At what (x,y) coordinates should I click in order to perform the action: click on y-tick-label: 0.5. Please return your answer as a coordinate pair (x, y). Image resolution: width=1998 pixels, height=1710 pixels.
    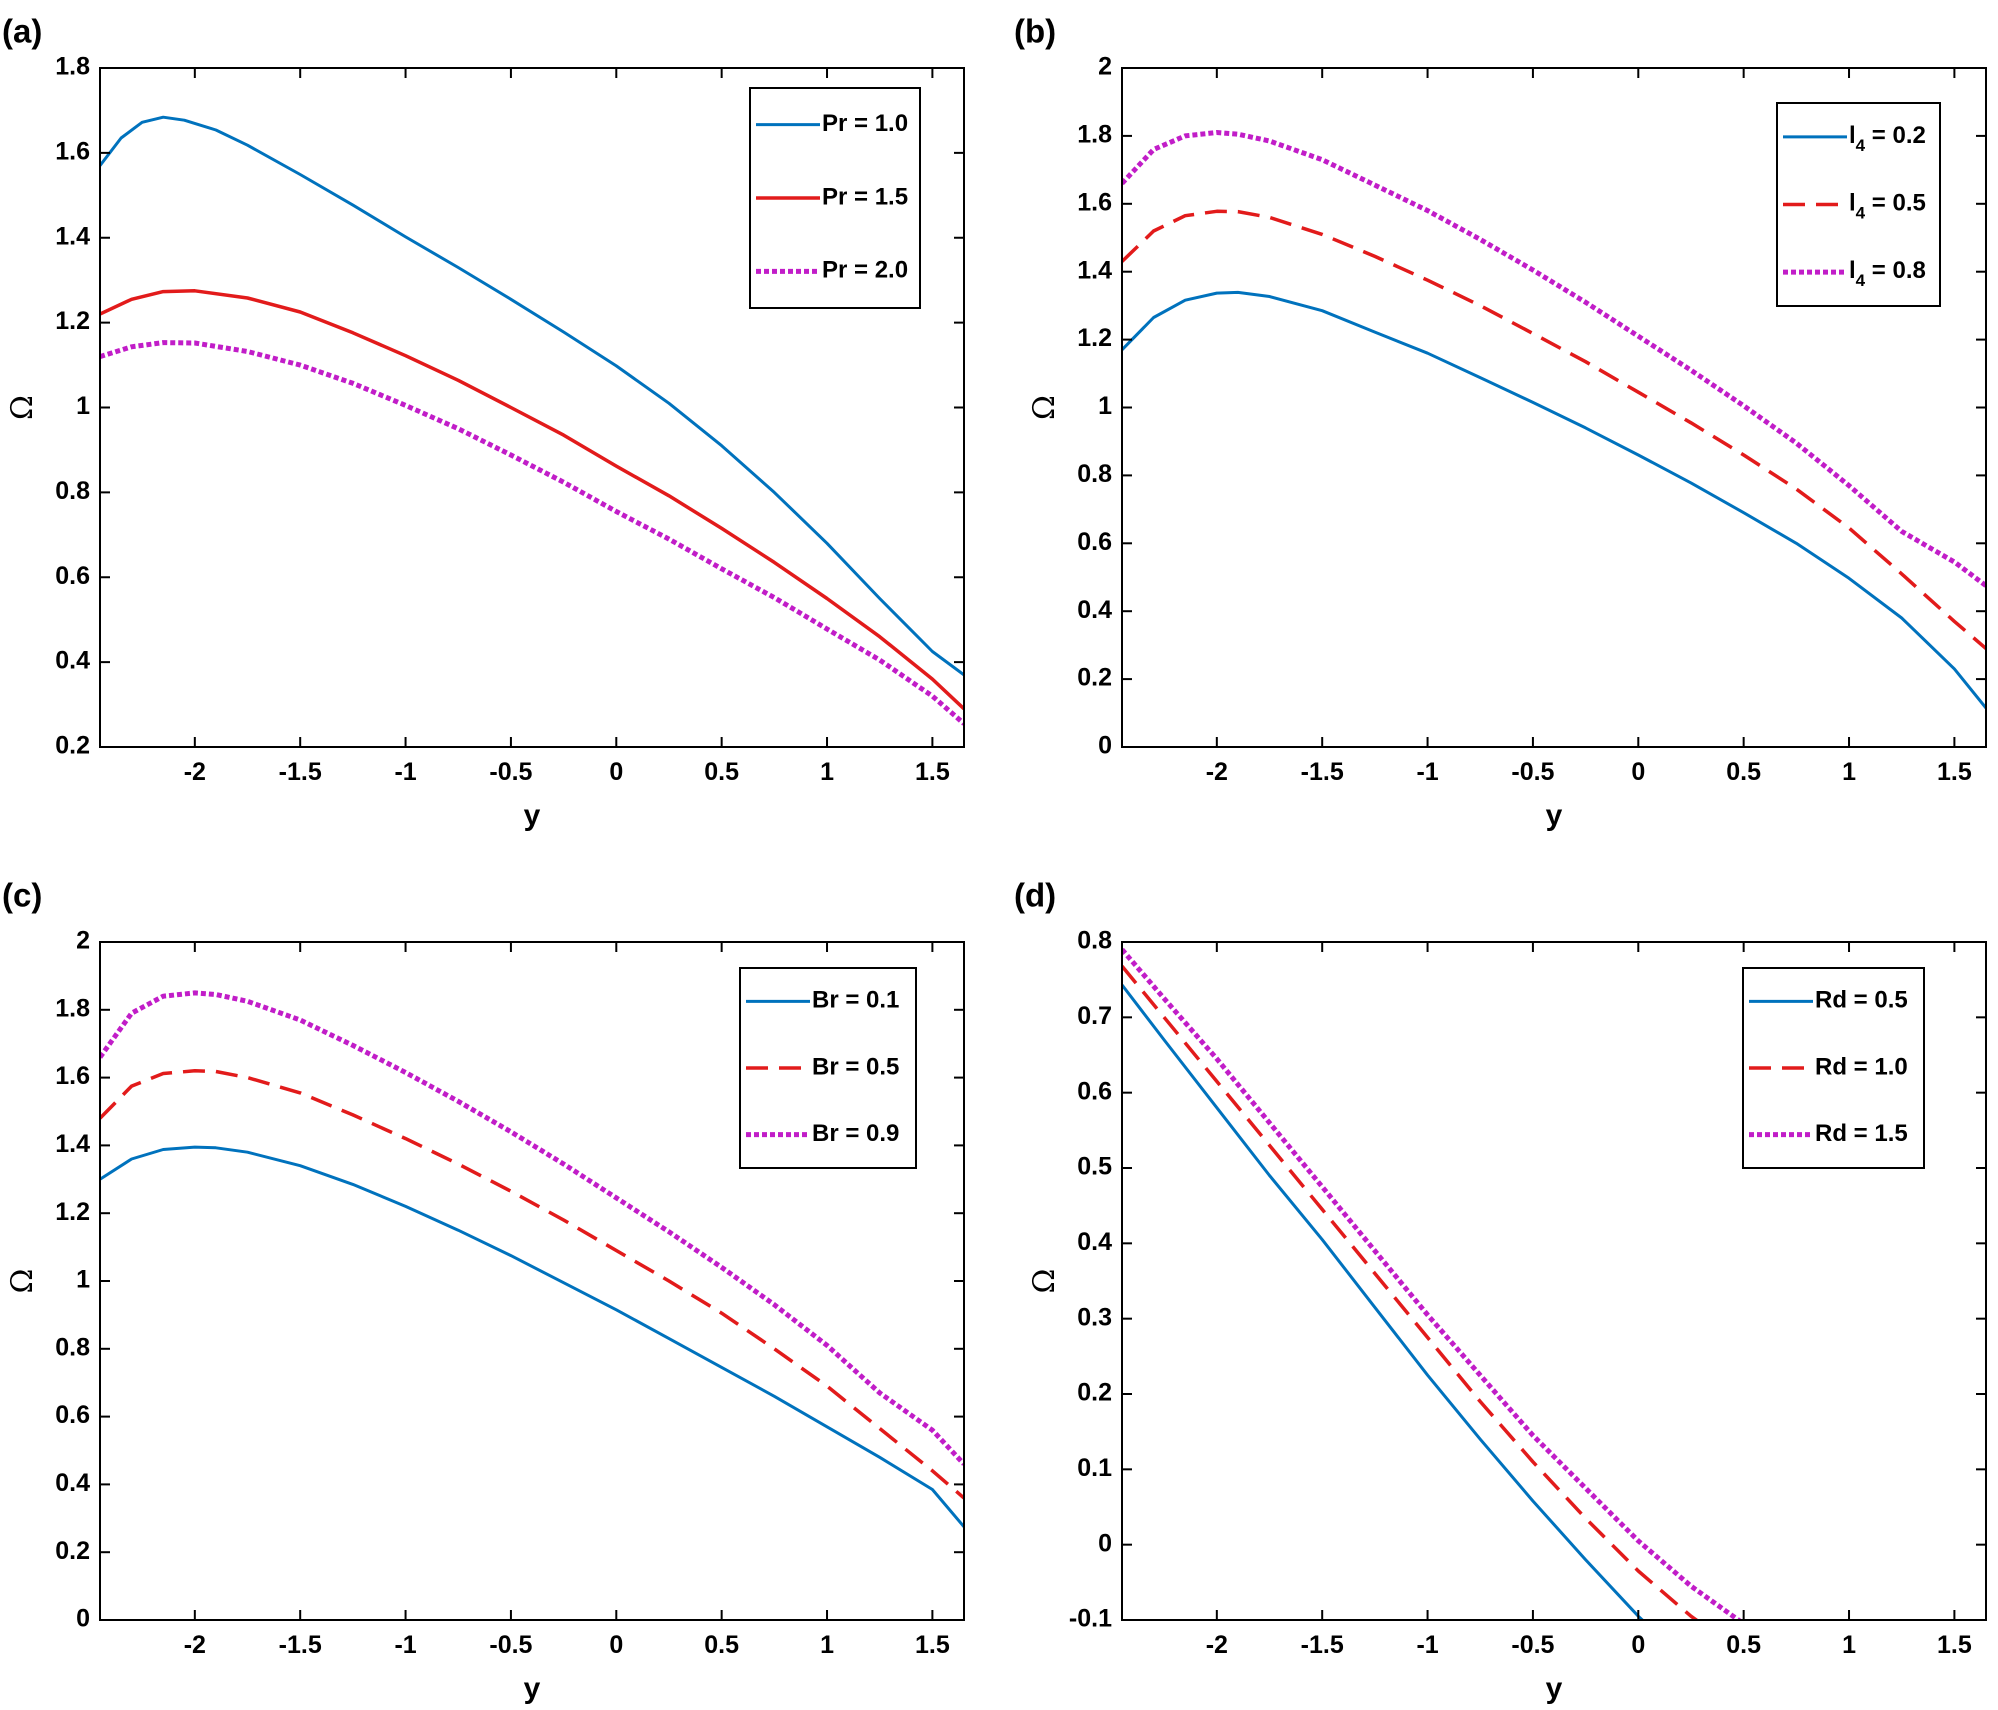
    Looking at the image, I should click on (1094, 1167).